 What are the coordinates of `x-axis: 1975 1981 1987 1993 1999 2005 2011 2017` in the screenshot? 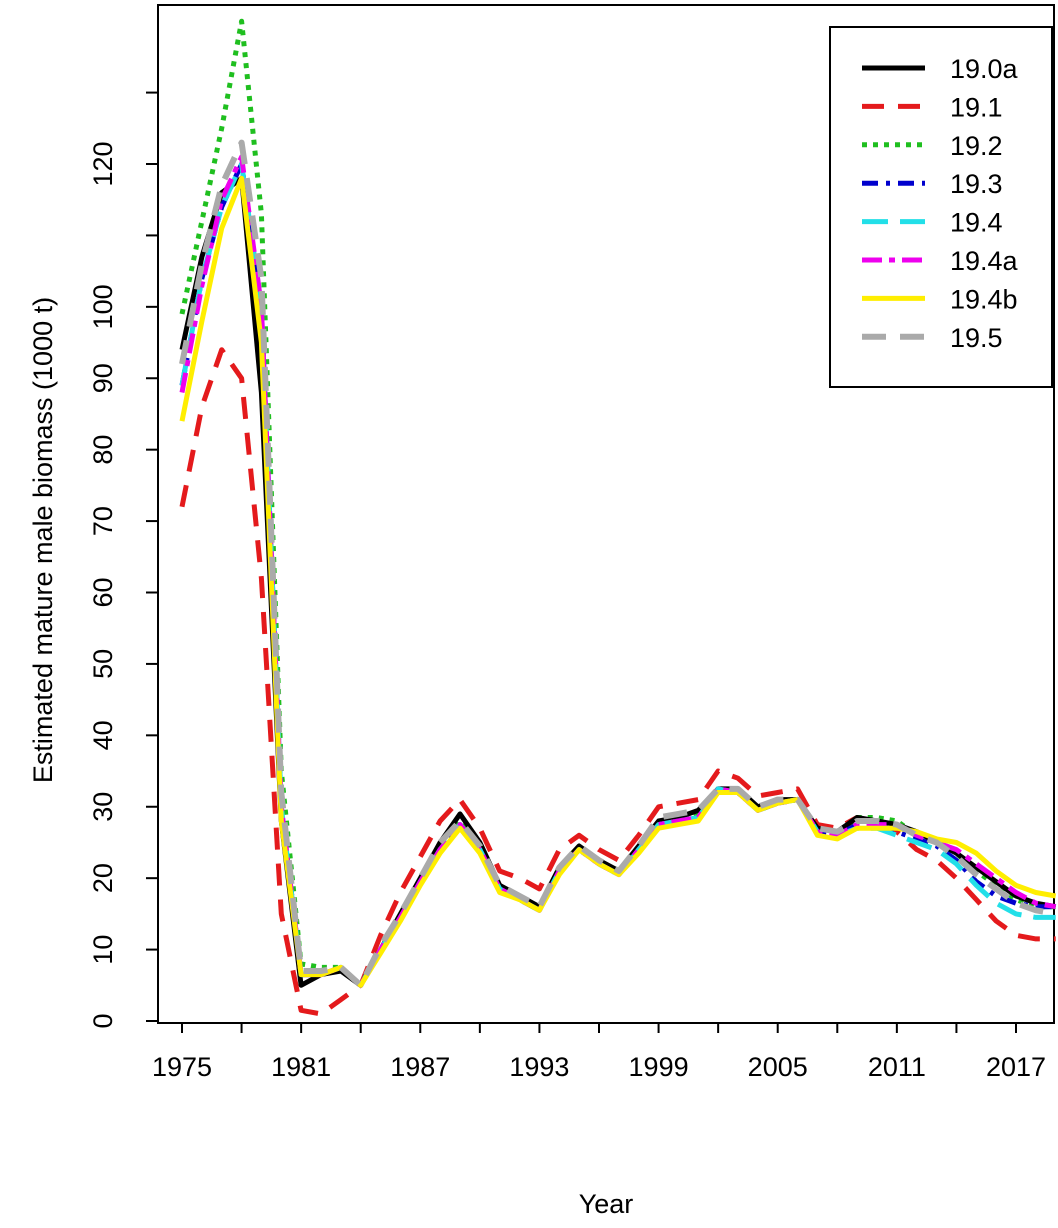 It's located at (599, 1052).